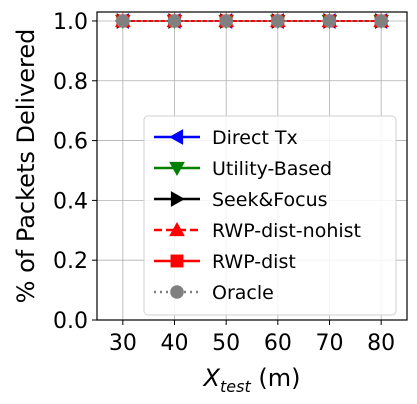 The width and height of the screenshot is (417, 404). Describe the element at coordinates (70, 142) in the screenshot. I see `y-tick-label: 0.6` at that location.